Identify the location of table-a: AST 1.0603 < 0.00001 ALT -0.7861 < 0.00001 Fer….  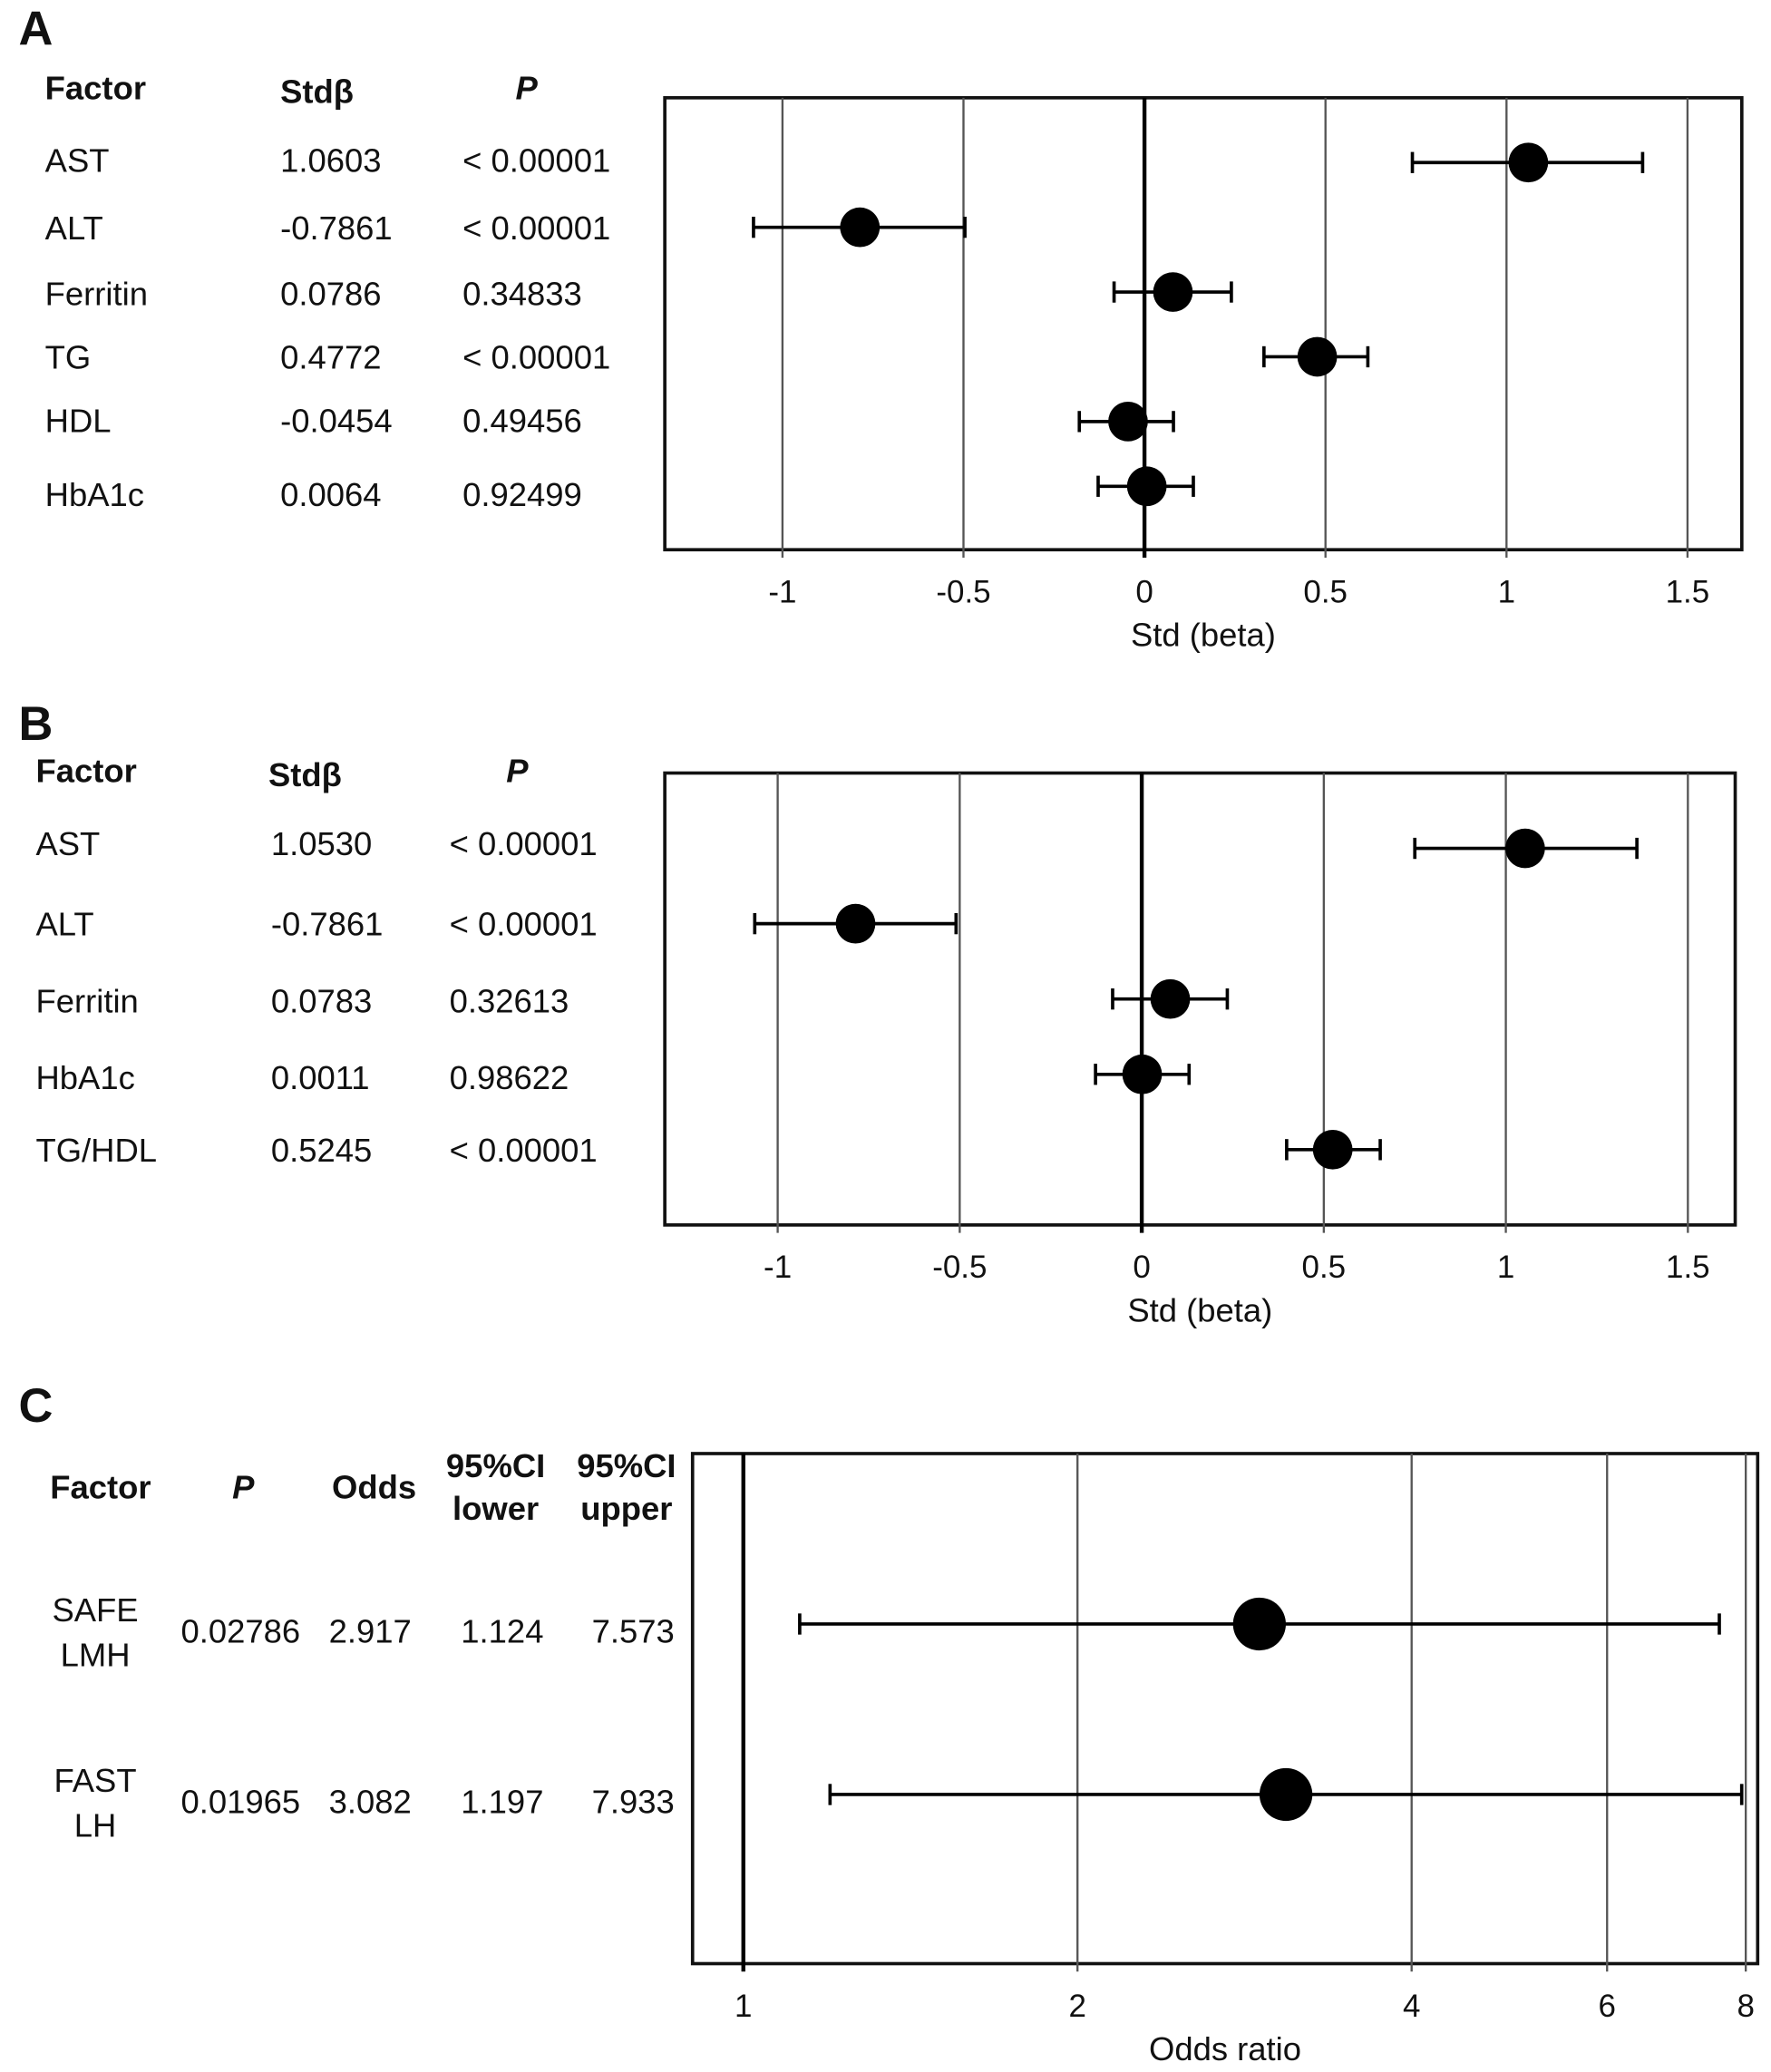
(328, 327).